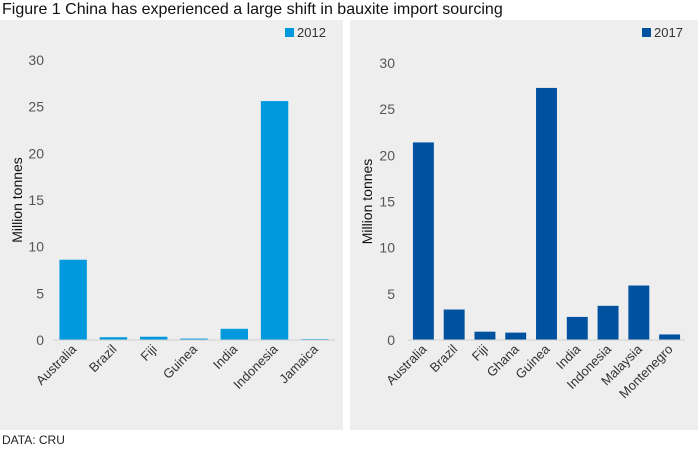  What do you see at coordinates (33, 440) in the screenshot?
I see `source-note: DATA: CRU` at bounding box center [33, 440].